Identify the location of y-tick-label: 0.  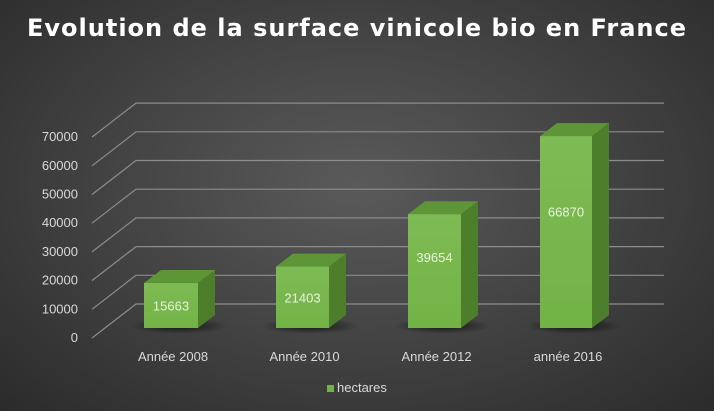
(74, 337).